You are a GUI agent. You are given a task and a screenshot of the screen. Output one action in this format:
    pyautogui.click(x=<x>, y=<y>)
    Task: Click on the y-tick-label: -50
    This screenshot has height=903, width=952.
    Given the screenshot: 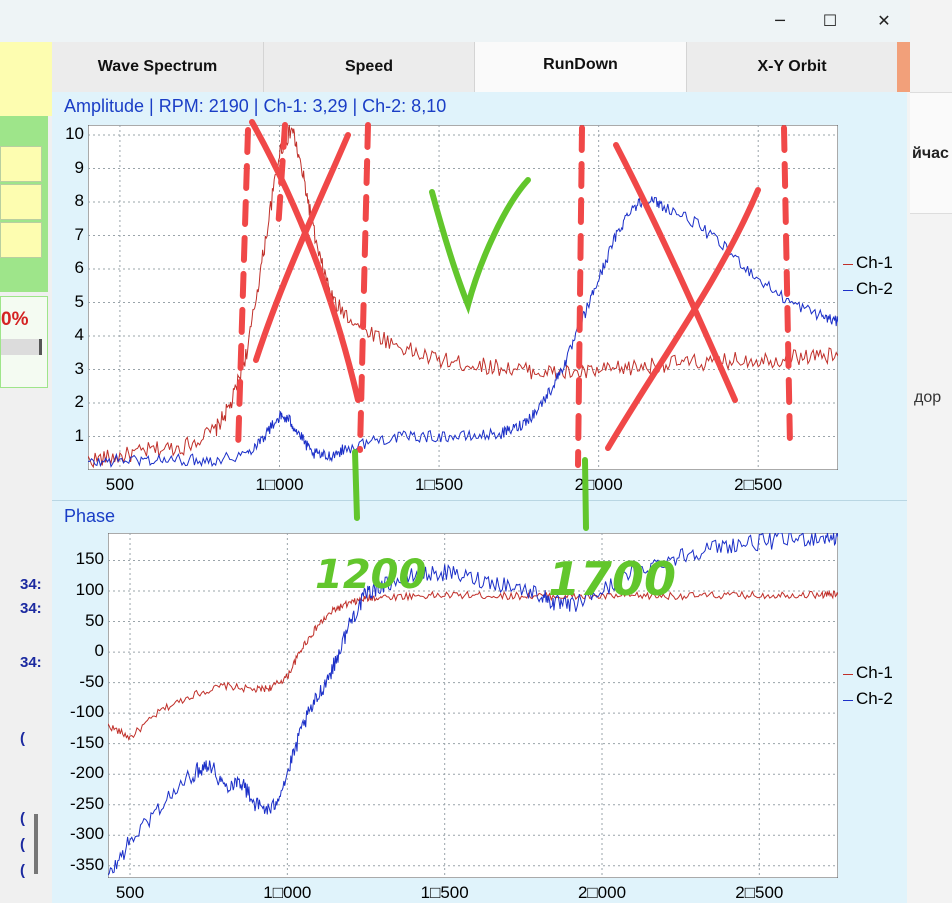 What is the action you would take?
    pyautogui.click(x=91, y=681)
    